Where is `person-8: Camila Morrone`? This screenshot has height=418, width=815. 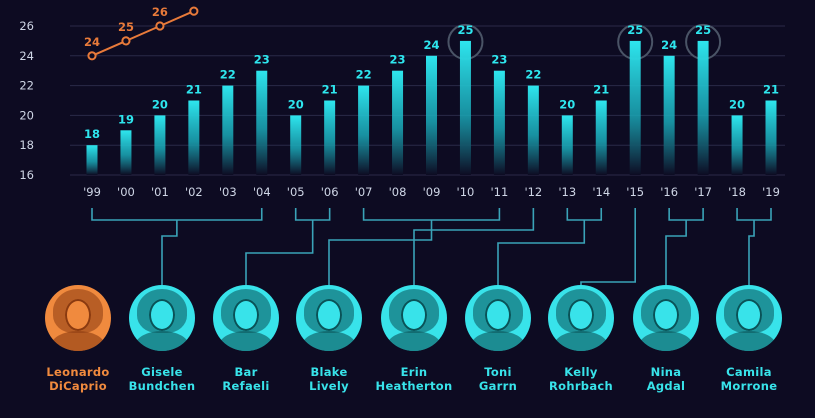 person-8: Camila Morrone is located at coordinates (749, 339).